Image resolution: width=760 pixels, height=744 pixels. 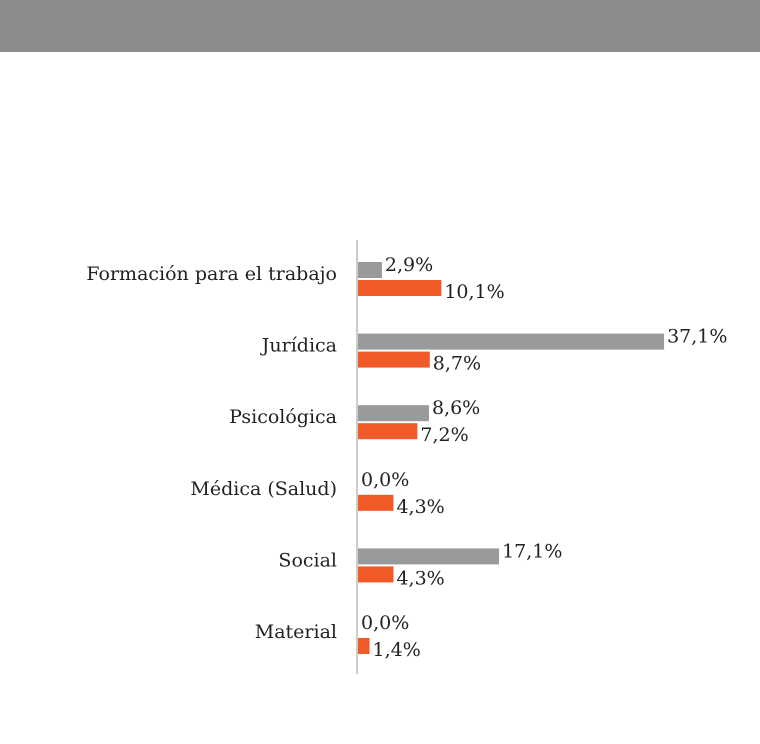 I want to click on value-label: 7,2%, so click(x=444, y=435).